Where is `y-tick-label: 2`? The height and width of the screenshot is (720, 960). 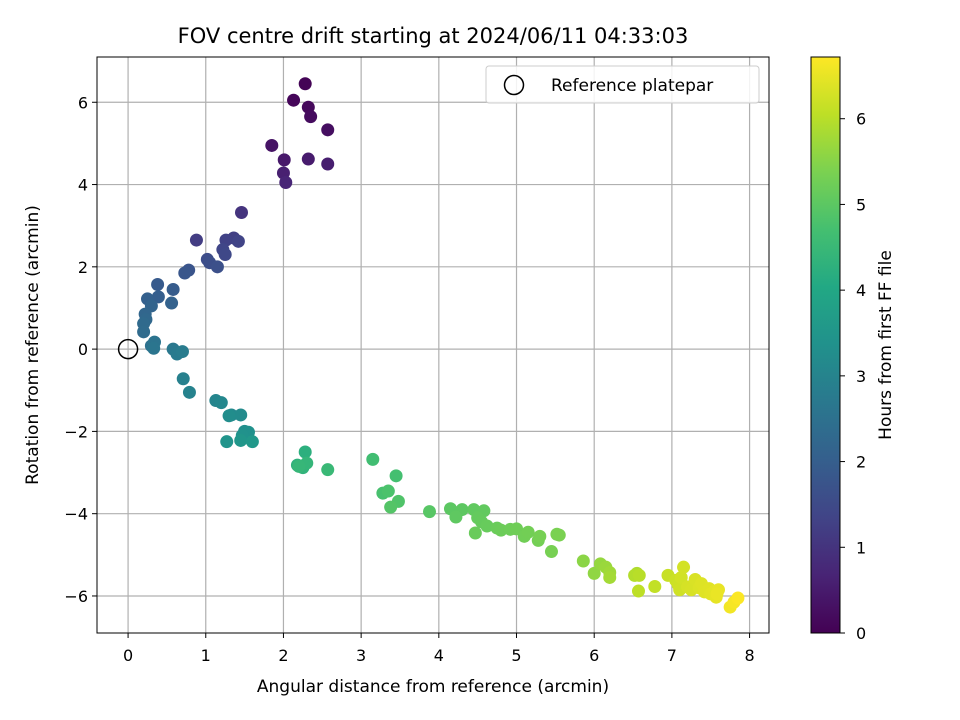
y-tick-label: 2 is located at coordinates (83, 267).